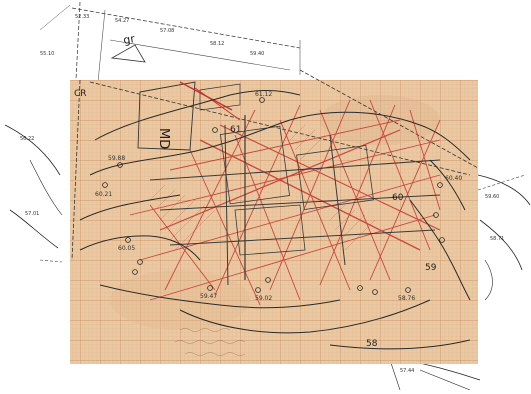 The image size is (531, 394). I want to click on svg-text: 55.10, so click(47, 54).